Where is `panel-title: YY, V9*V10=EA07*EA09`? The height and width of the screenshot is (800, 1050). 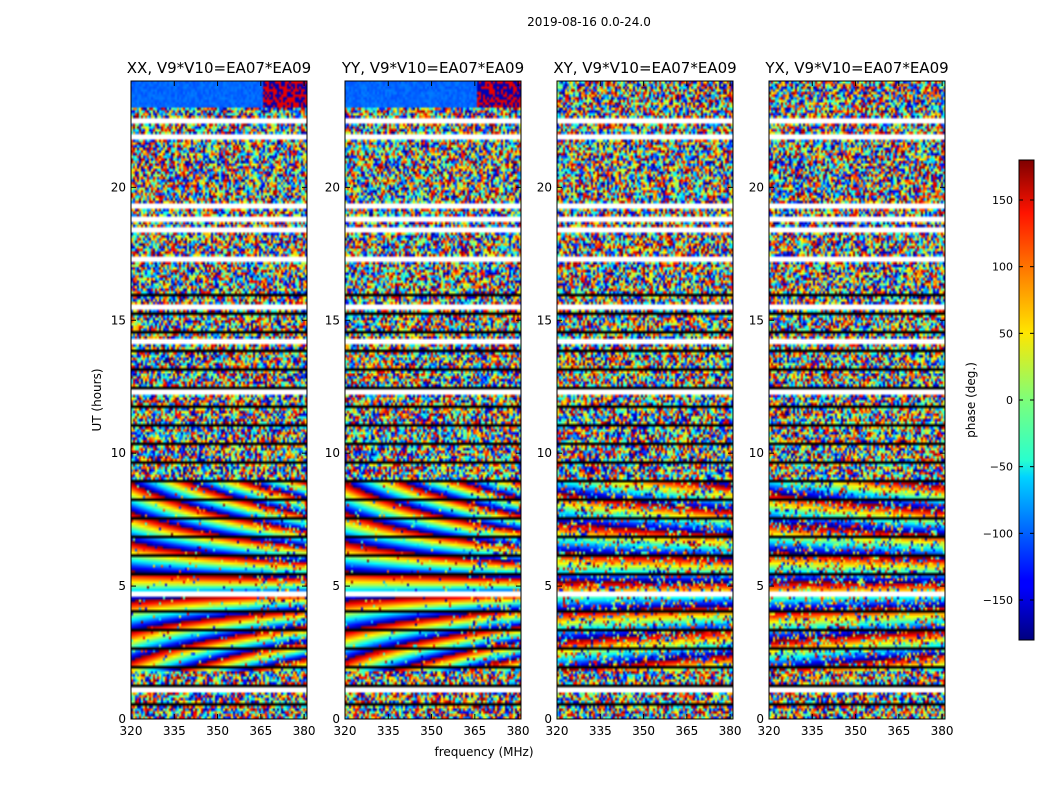
panel-title: YY, V9*V10=EA07*EA09 is located at coordinates (432, 68).